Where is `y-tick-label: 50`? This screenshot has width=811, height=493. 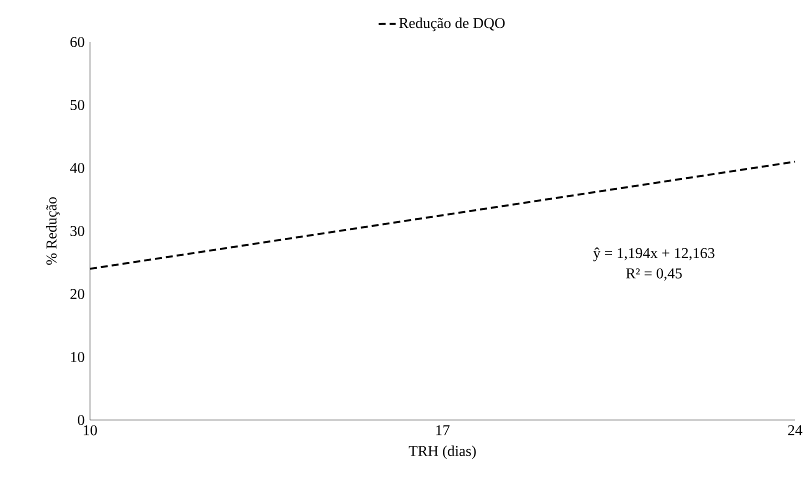 y-tick-label: 50 is located at coordinates (77, 105).